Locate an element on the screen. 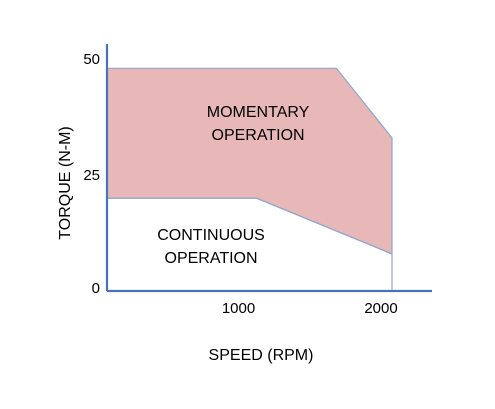  x-axis-title: SPEED (RPM) is located at coordinates (261, 355).